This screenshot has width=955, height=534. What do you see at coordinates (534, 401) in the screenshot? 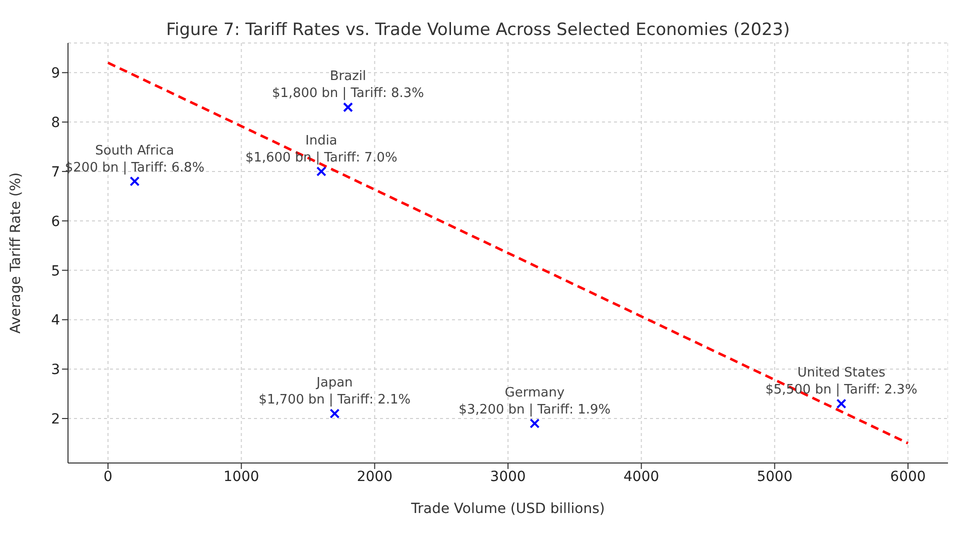
I see `annotation: Germany $3,200 bn | Tariff: 1.9%` at bounding box center [534, 401].